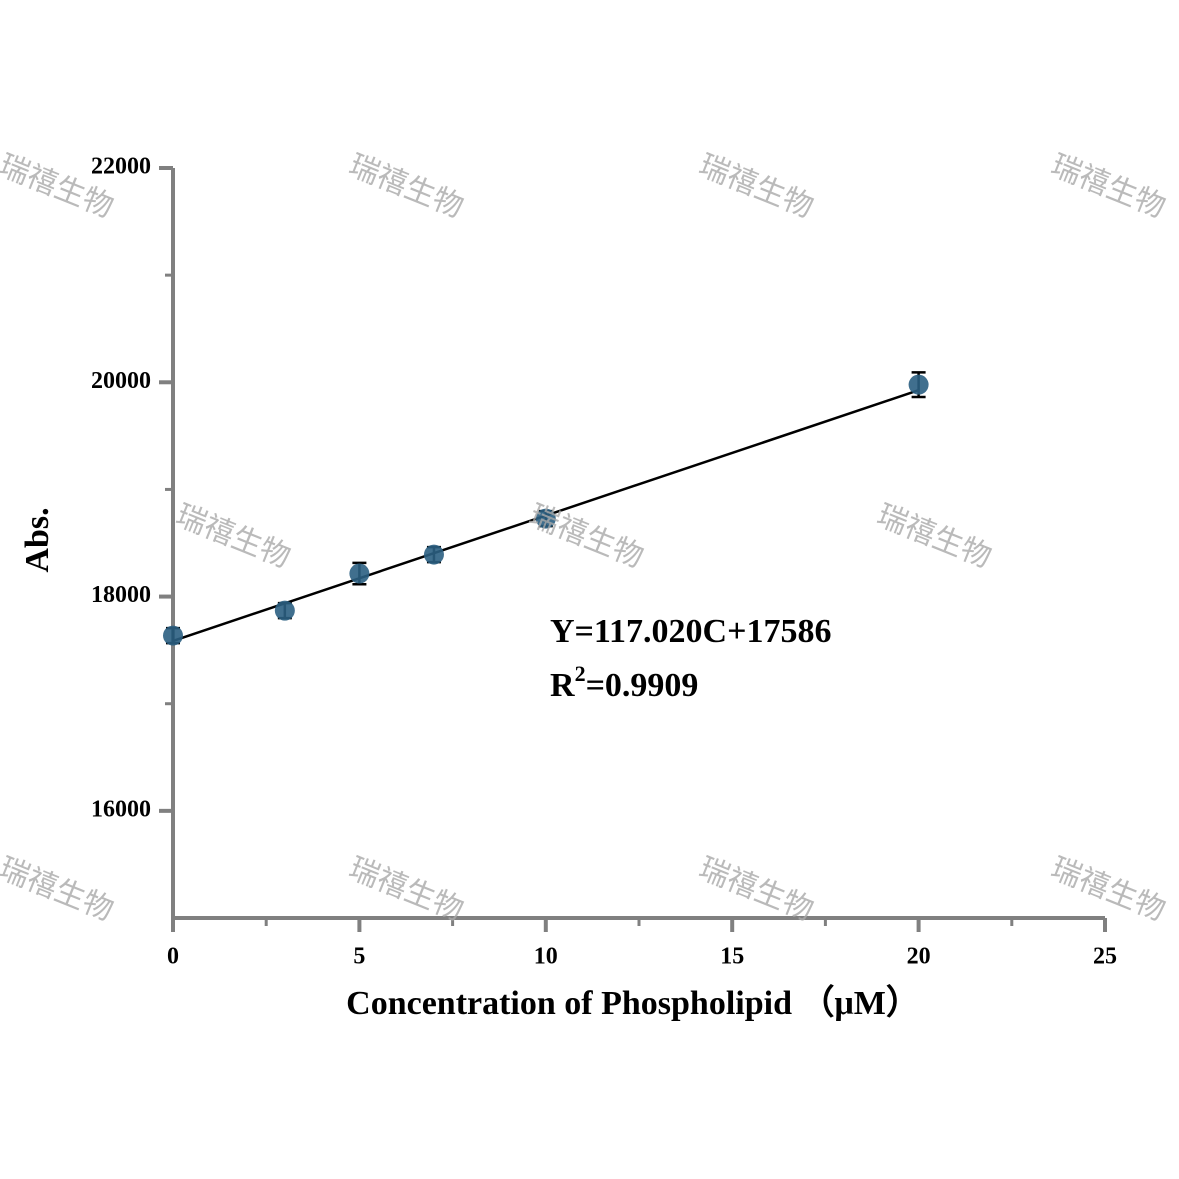 This screenshot has width=1179, height=1179. I want to click on x-tick-label: 5, so click(359, 957).